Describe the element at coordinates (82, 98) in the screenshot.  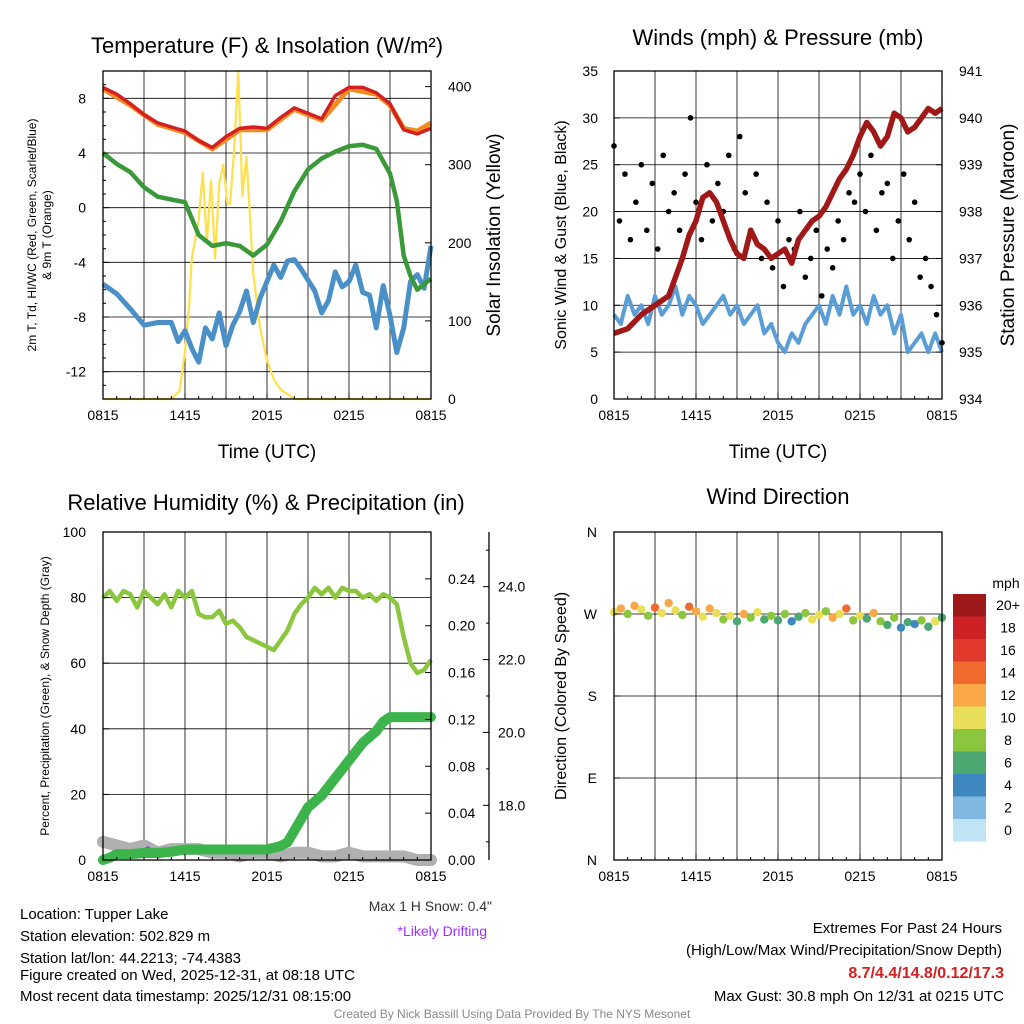
I see `y-tick-label: 8` at that location.